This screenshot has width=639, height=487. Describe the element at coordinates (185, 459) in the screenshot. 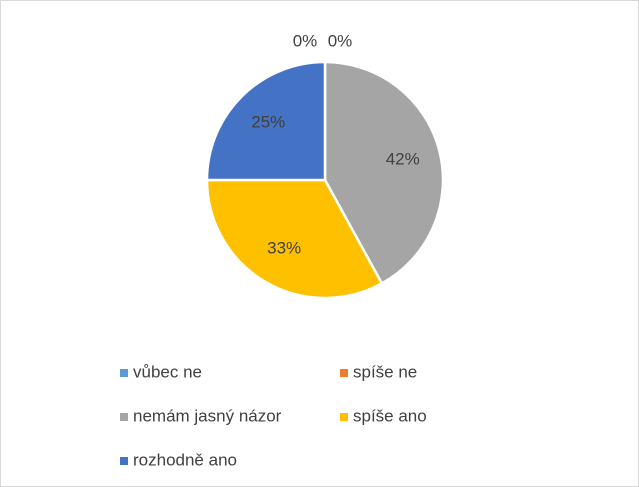

I see `legend-label: rozhodně ano` at that location.